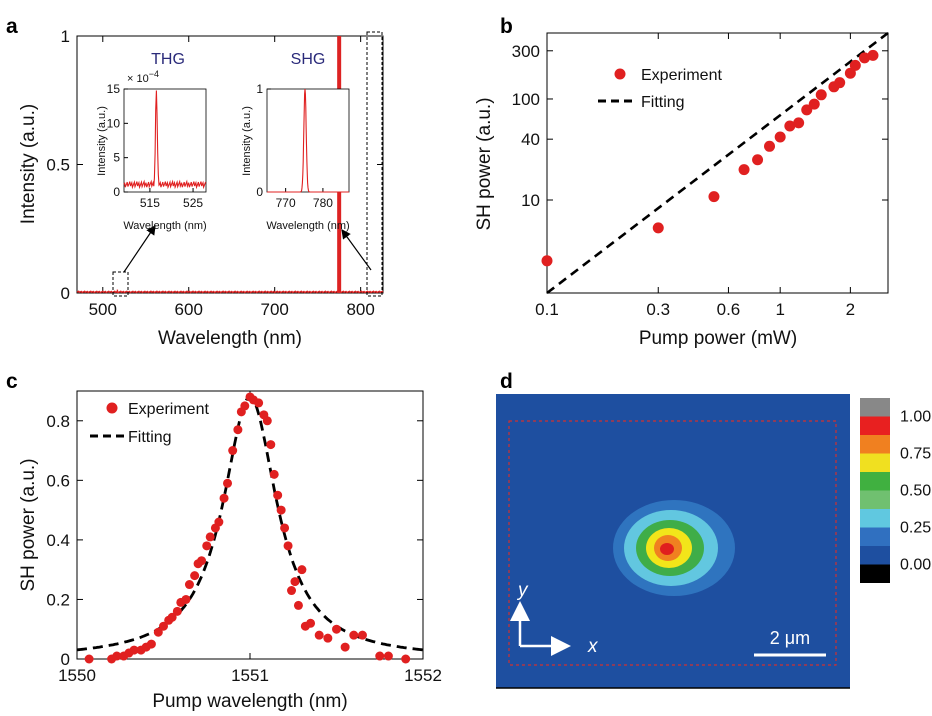 The image size is (932, 716). What do you see at coordinates (286, 203) in the screenshot?
I see `inset-shg-xtick-label: 770` at bounding box center [286, 203].